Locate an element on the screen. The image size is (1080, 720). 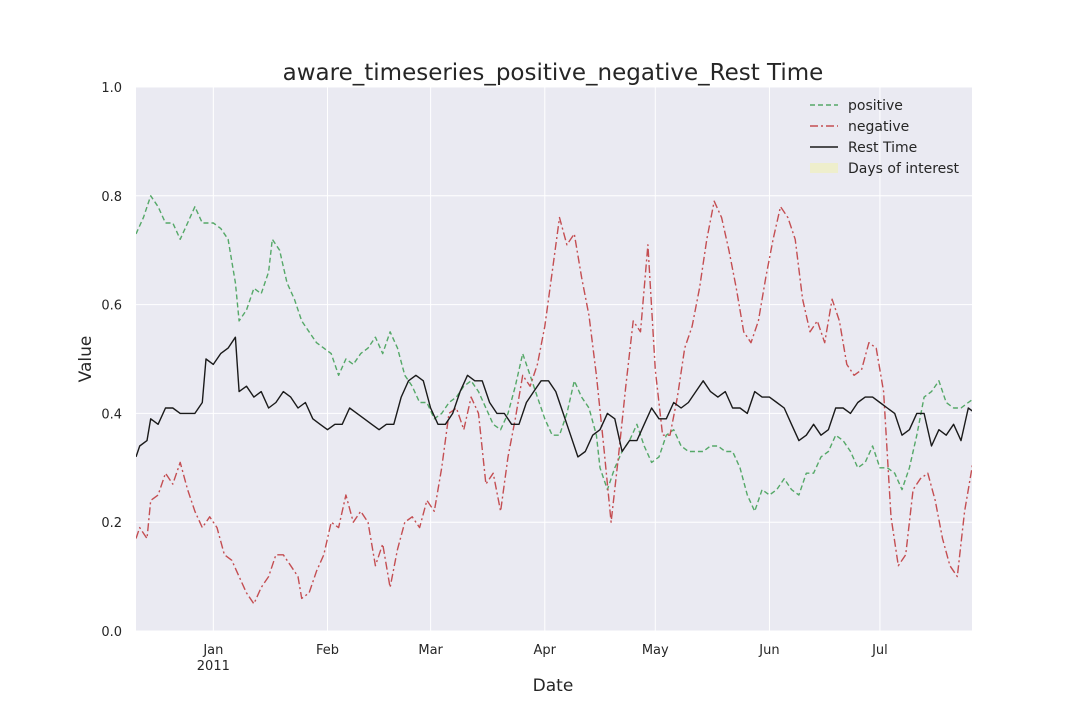
legend-label: Rest Time is located at coordinates (882, 148).